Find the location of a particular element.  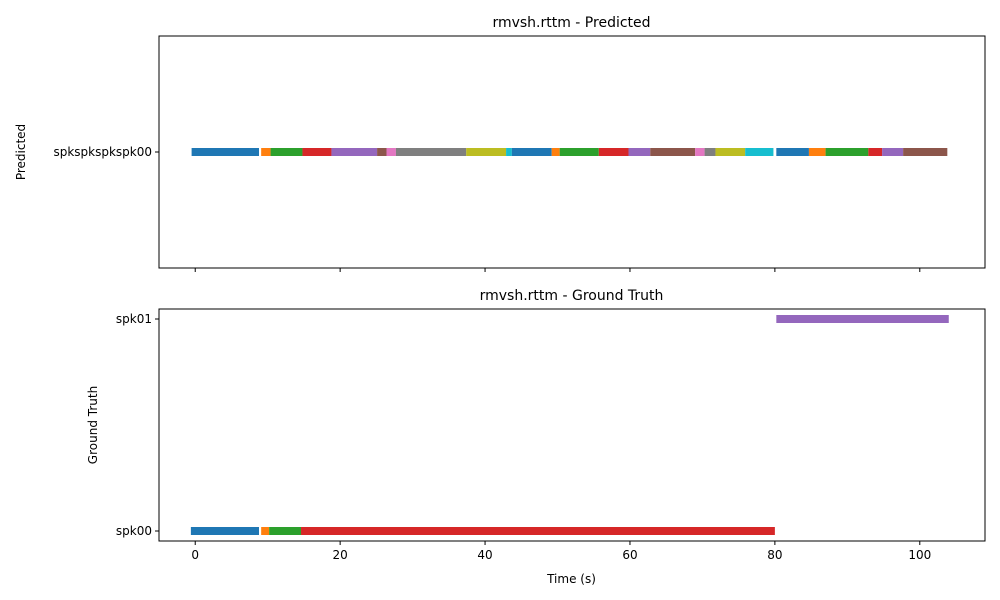

predicted-segments is located at coordinates (569, 152).